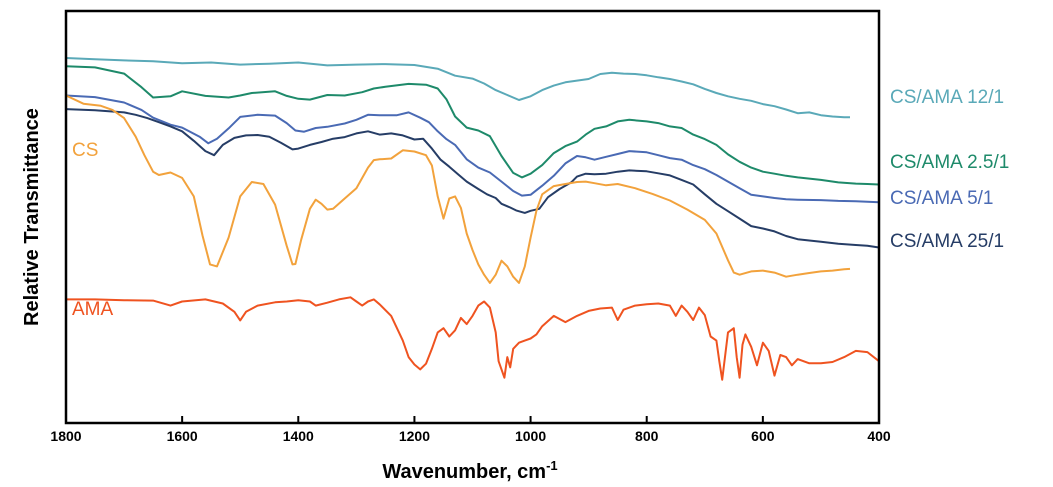 The width and height of the screenshot is (1053, 487). Describe the element at coordinates (530, 436) in the screenshot. I see `x-tick-label: 1000` at that location.